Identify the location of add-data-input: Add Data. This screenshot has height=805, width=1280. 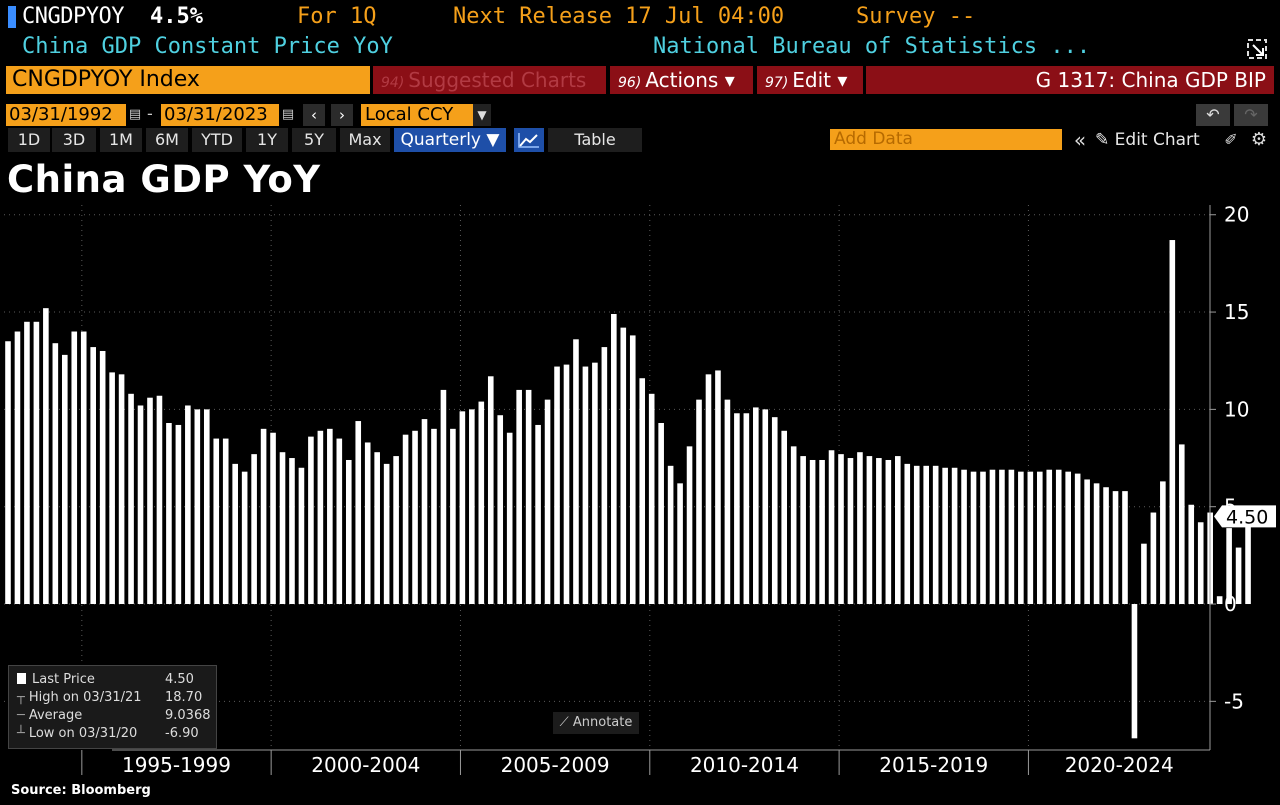
(946, 139).